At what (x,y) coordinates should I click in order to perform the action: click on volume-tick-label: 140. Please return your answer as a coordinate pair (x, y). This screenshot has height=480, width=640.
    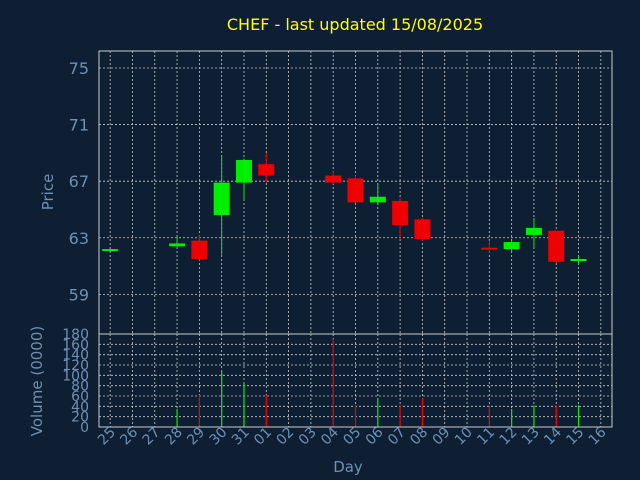
    Looking at the image, I should click on (75, 356).